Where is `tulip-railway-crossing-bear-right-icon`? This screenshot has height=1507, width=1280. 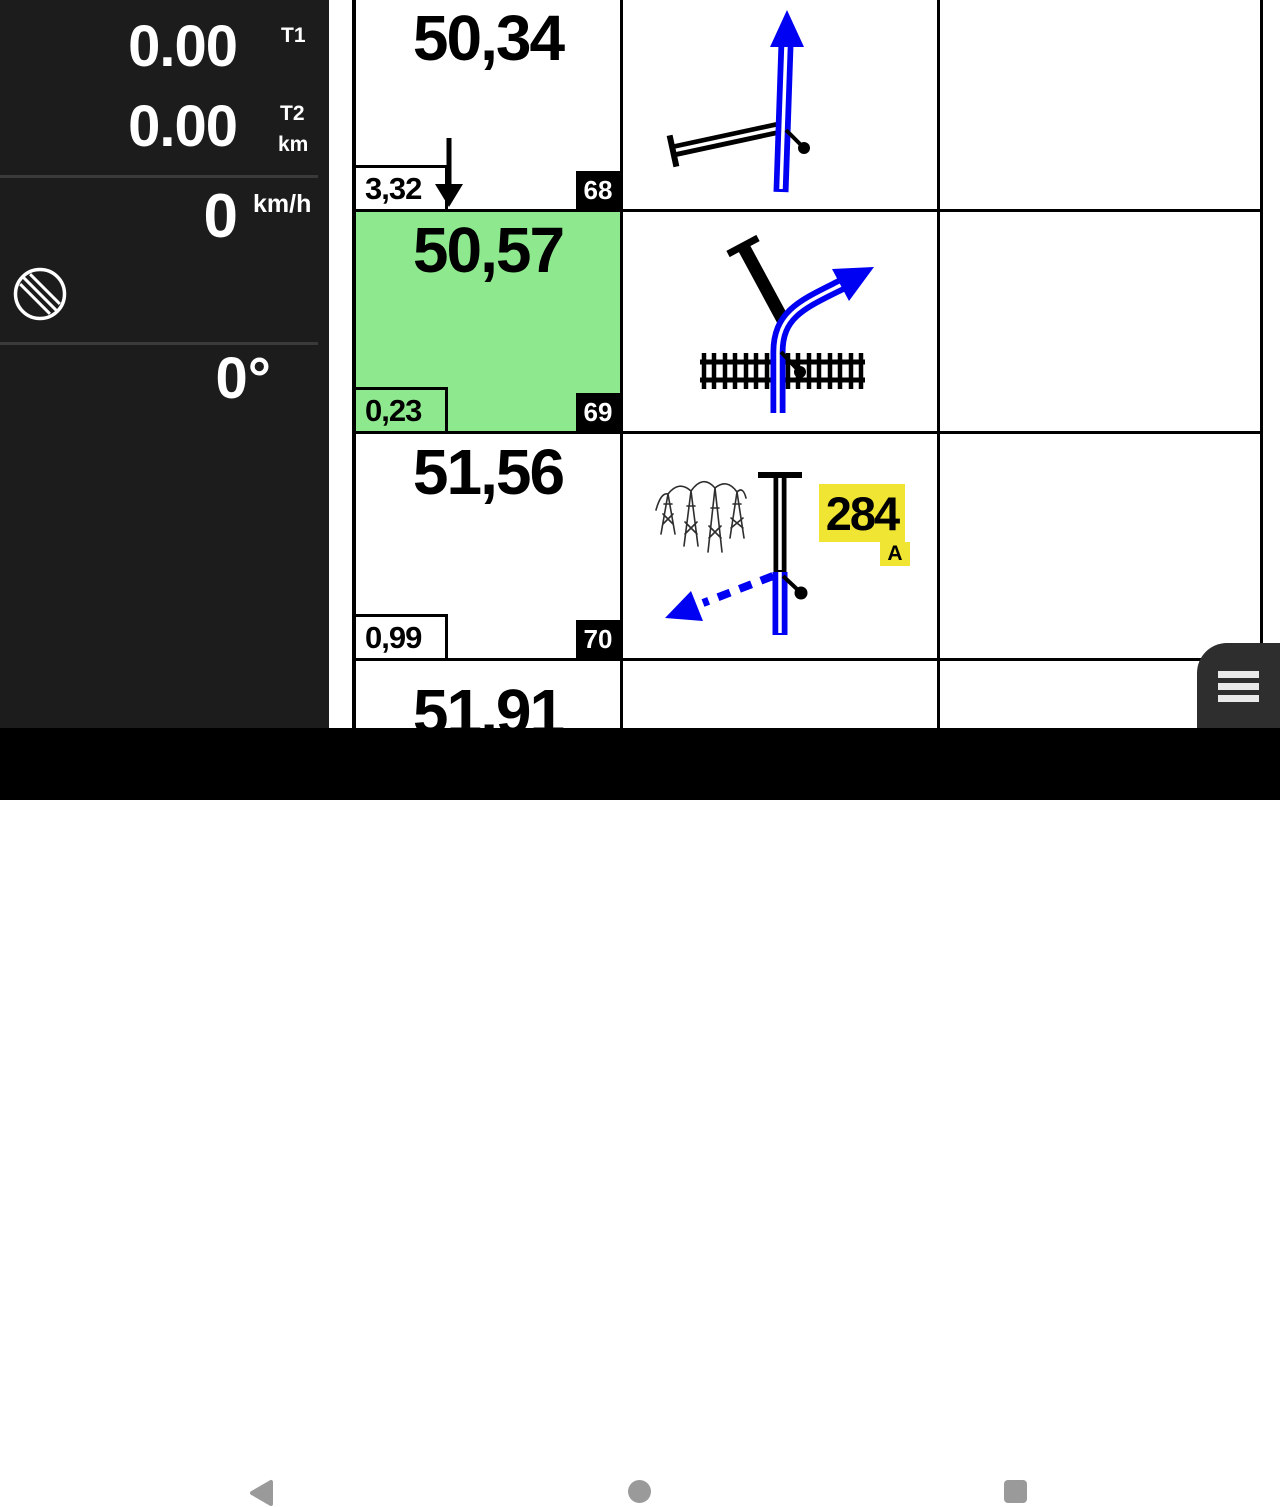
tulip-railway-crossing-bear-right-icon is located at coordinates (787, 323).